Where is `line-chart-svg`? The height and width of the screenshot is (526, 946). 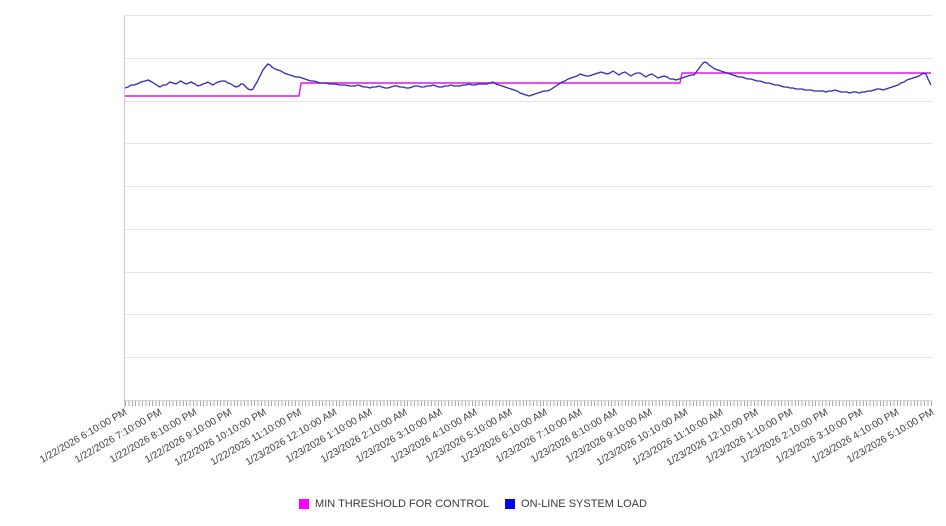 line-chart-svg is located at coordinates (528, 79).